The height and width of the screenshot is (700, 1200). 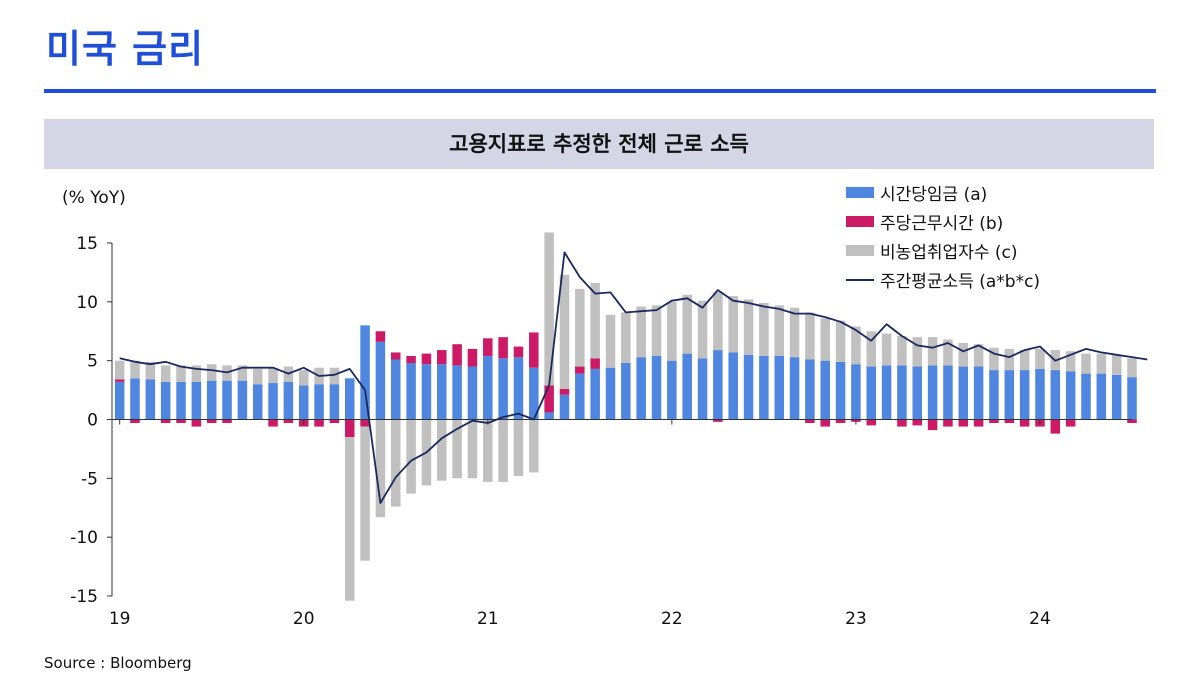 What do you see at coordinates (84, 597) in the screenshot?
I see `y-tick-label: -15` at bounding box center [84, 597].